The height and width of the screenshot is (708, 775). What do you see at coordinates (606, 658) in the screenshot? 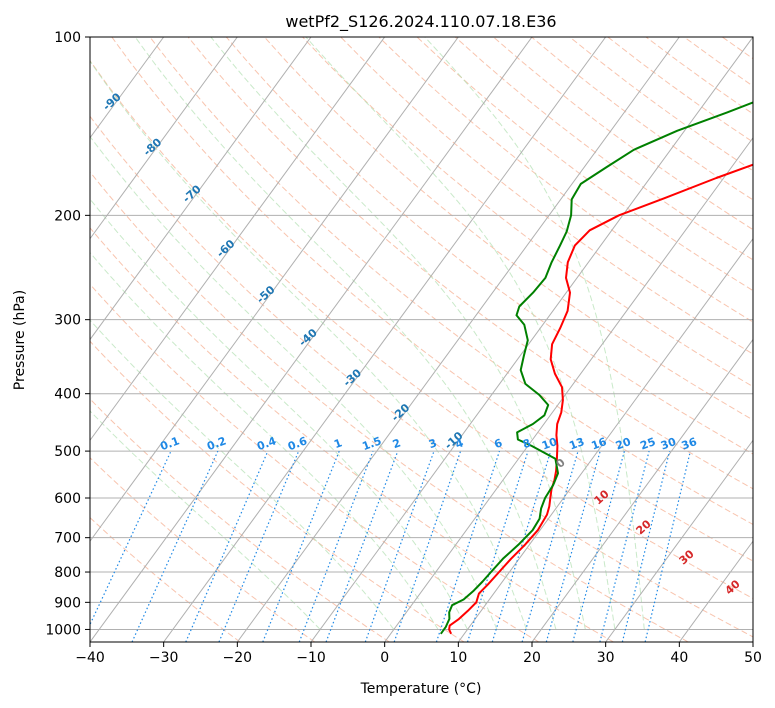
I see `x-tick-label: 30` at bounding box center [606, 658].